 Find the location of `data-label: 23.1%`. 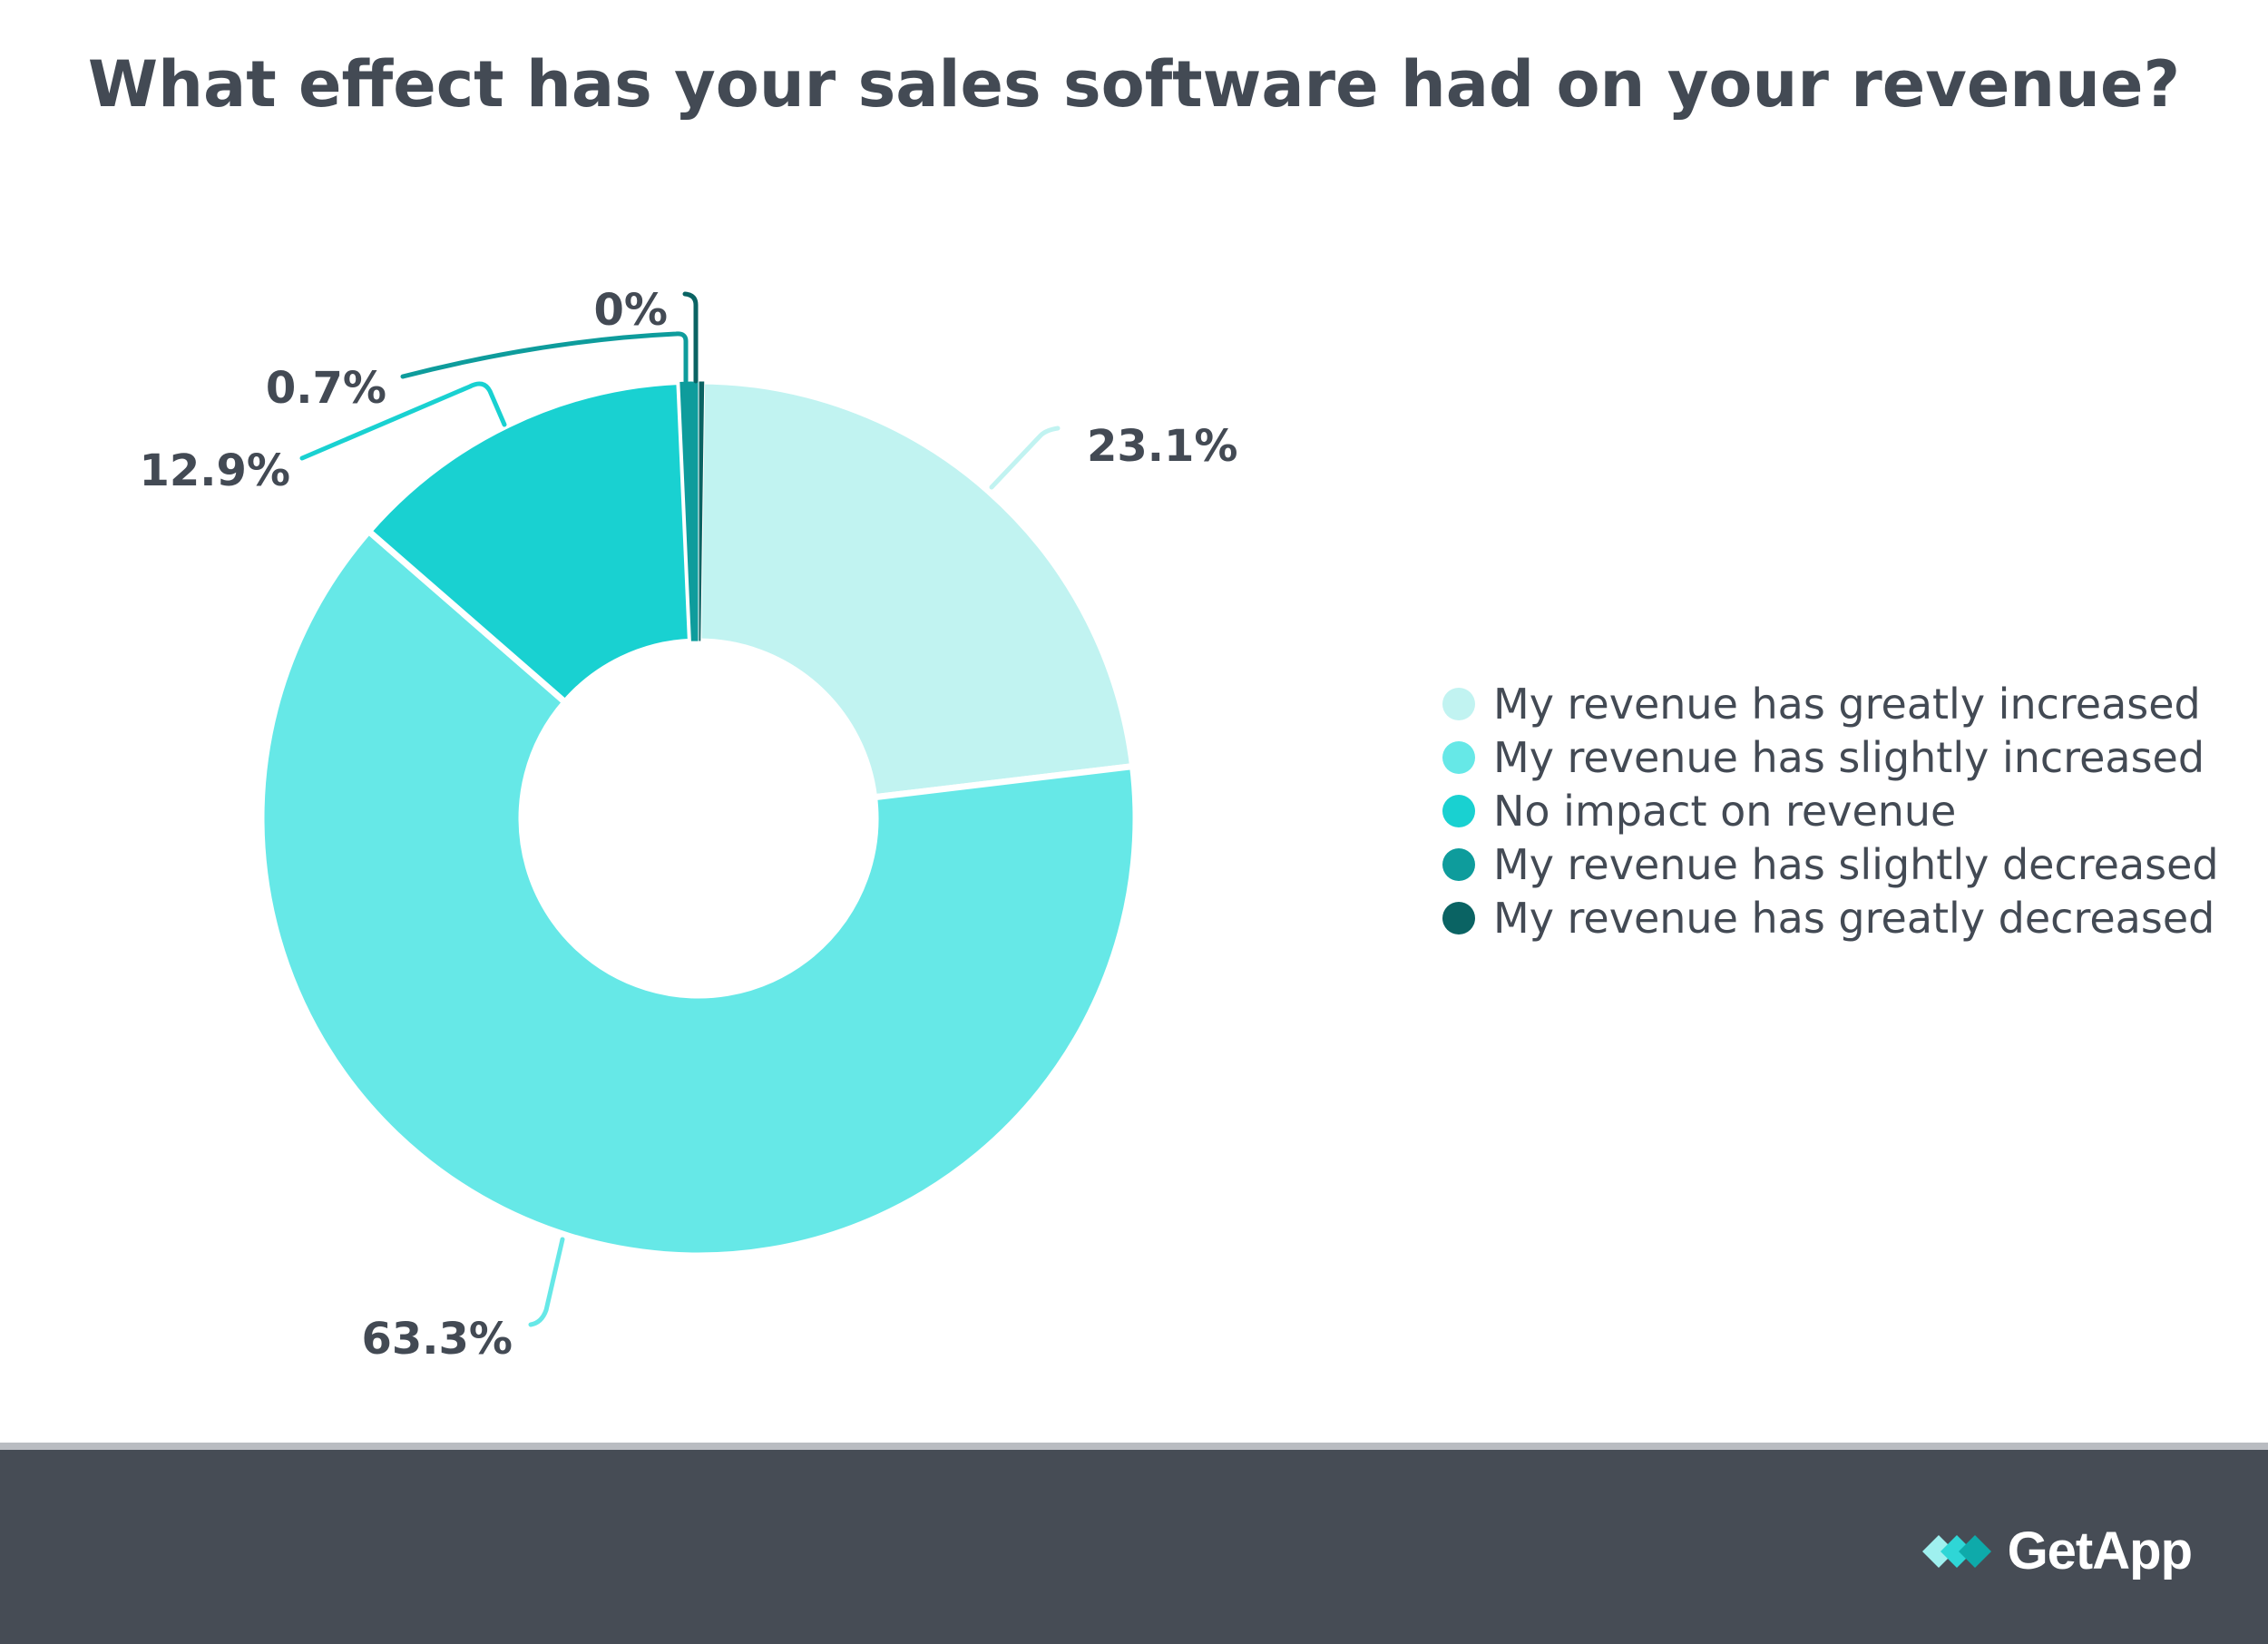

data-label: 23.1% is located at coordinates (1162, 446).